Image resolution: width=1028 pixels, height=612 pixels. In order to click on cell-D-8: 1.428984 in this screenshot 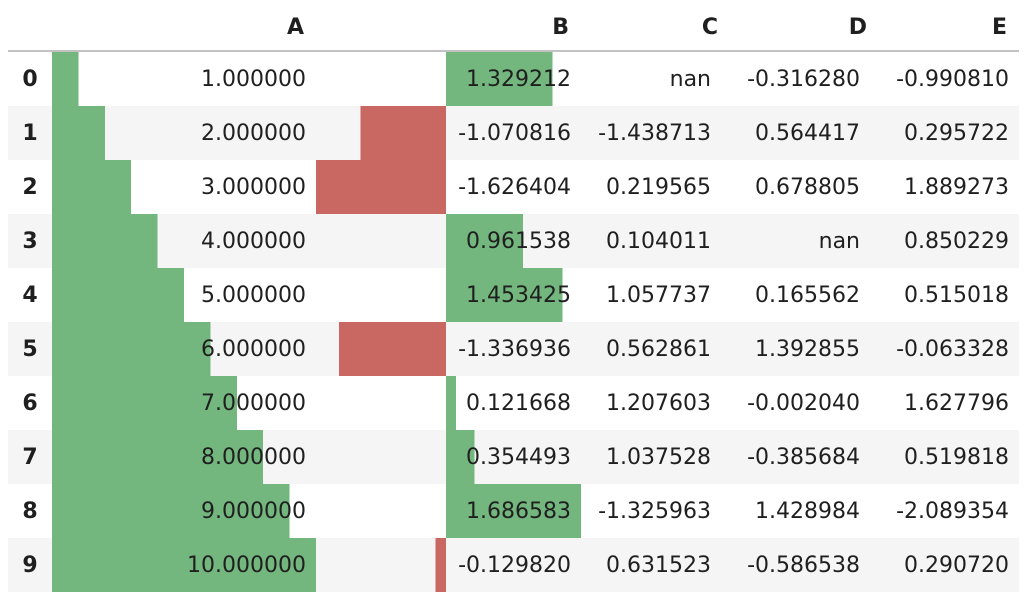, I will do `click(804, 511)`.